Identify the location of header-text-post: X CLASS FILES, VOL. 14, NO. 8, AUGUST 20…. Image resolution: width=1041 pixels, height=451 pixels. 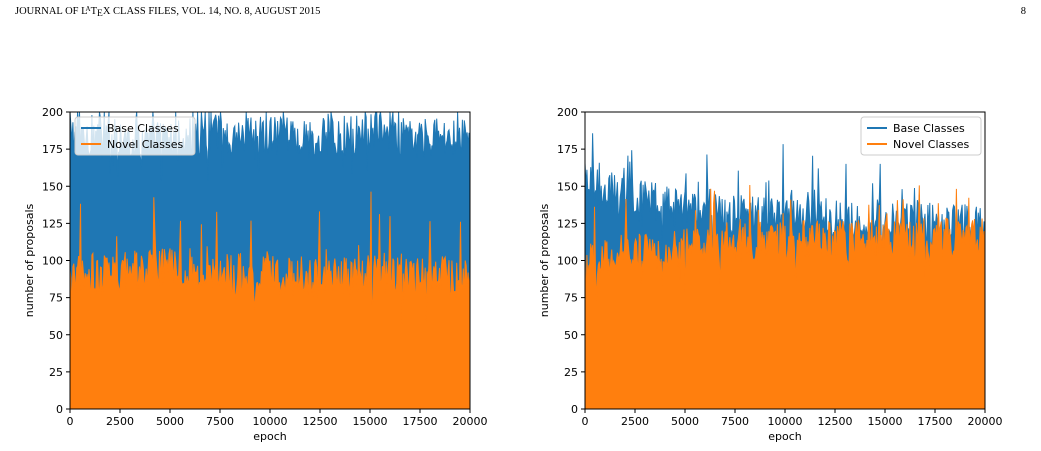
(211, 11).